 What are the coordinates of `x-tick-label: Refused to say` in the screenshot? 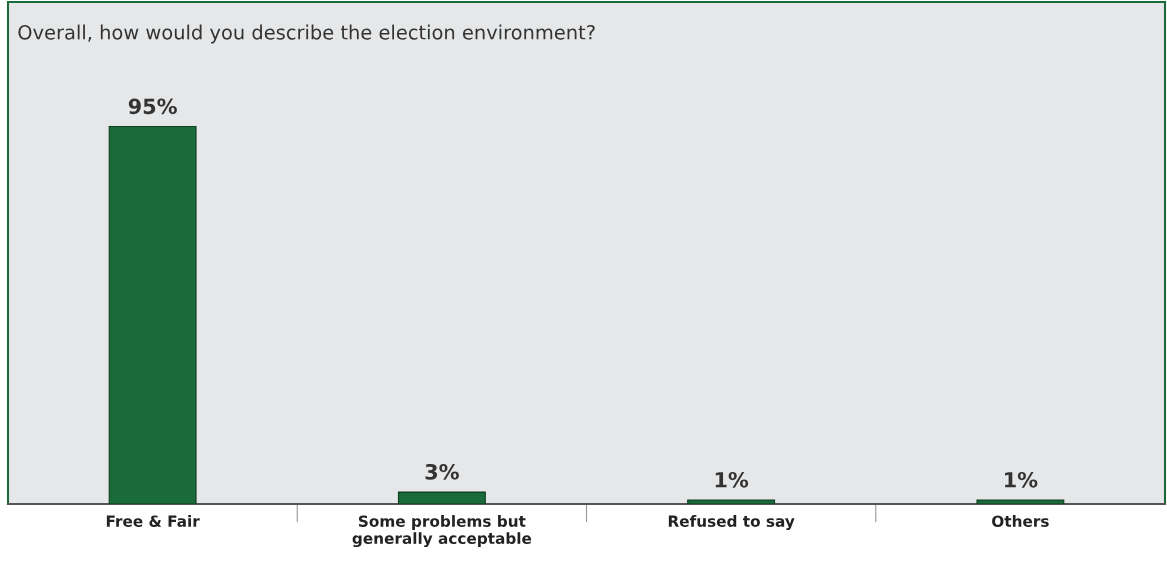 It's located at (731, 523).